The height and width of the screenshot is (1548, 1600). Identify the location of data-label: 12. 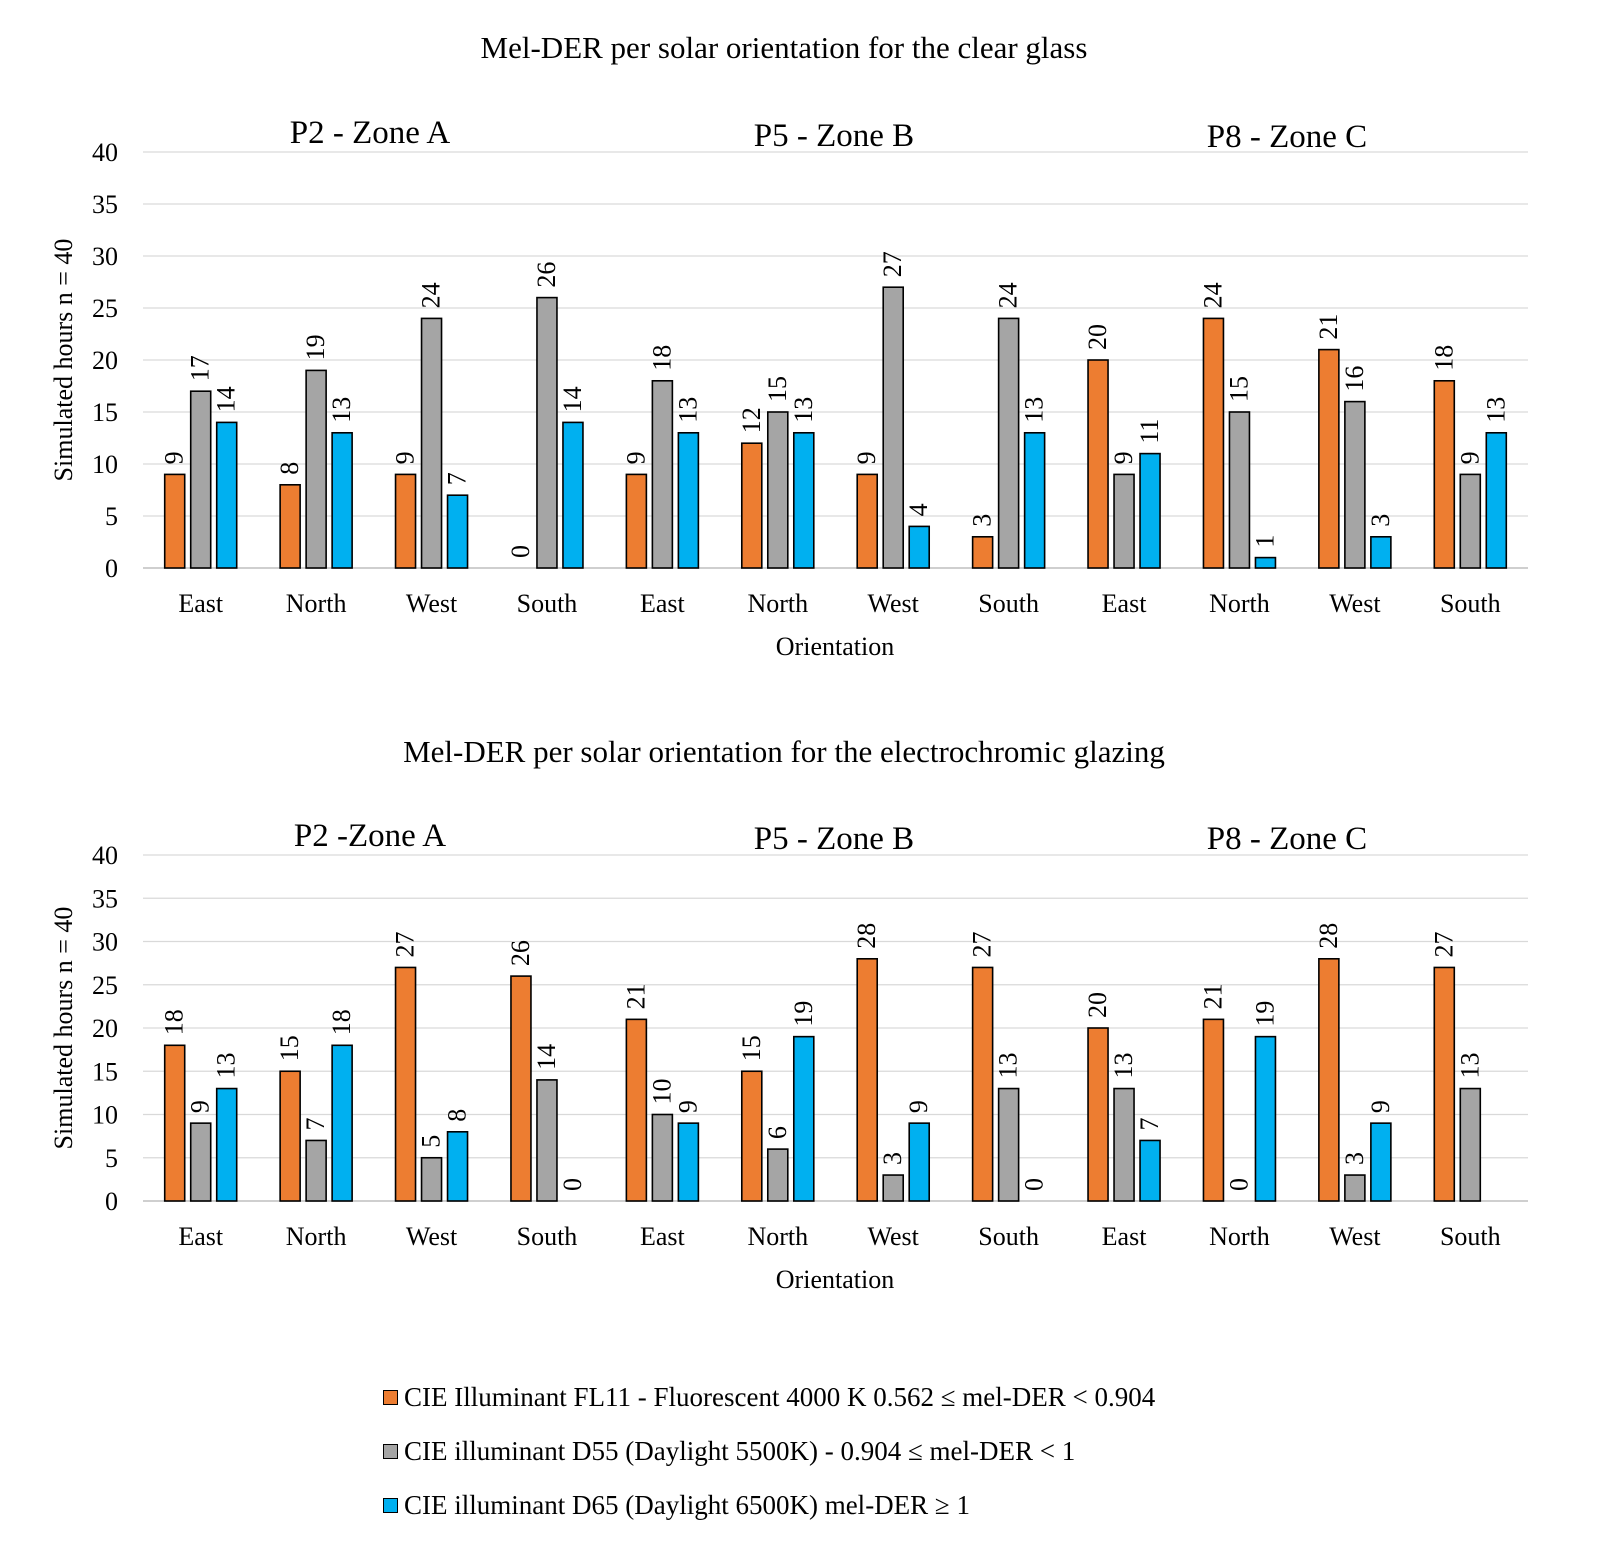
(751, 420).